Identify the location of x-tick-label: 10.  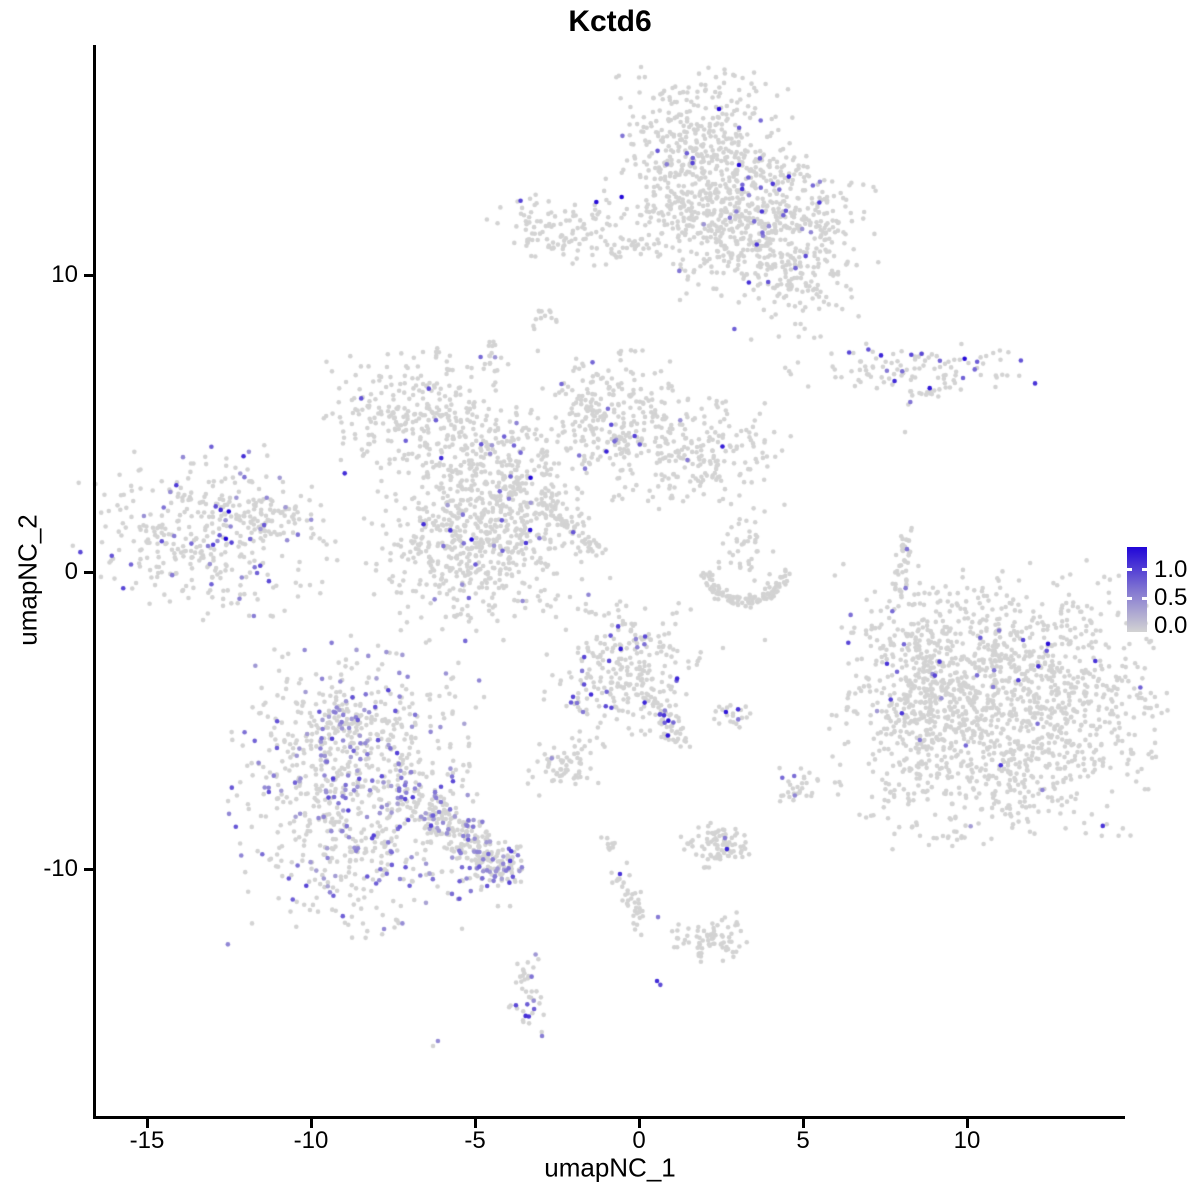
(967, 1140).